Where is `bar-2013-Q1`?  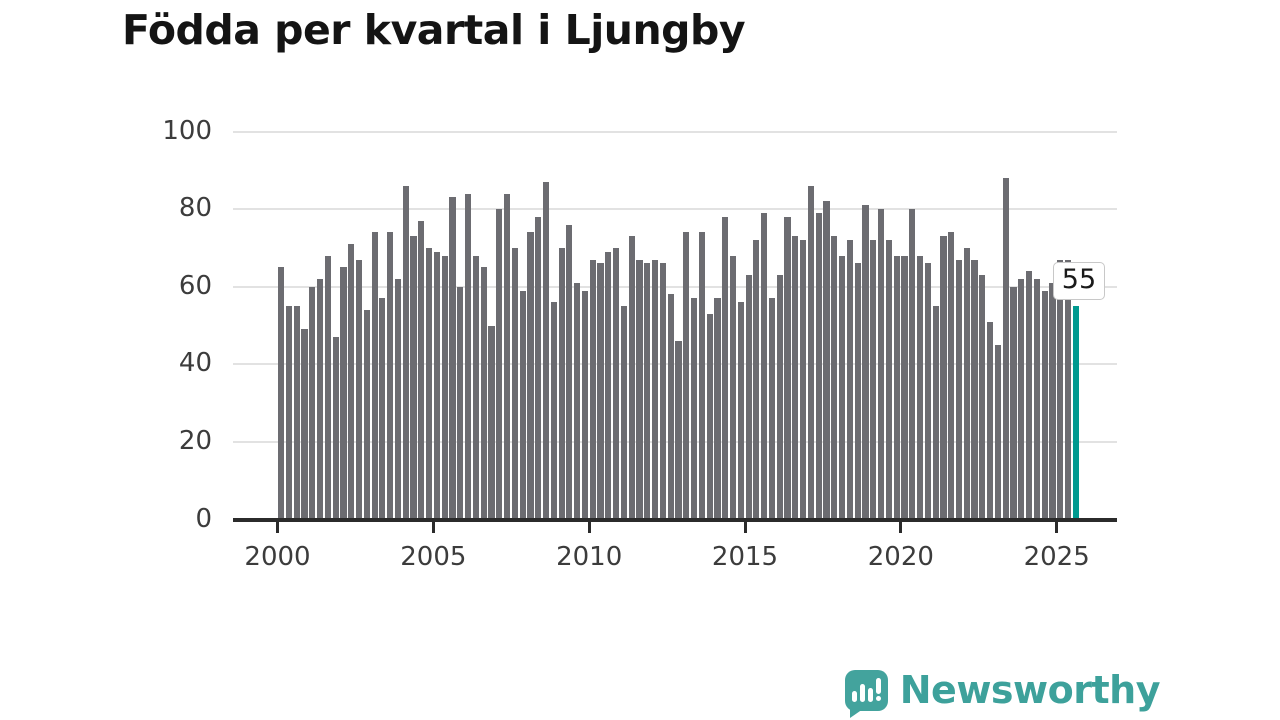
bar-2013-Q1 is located at coordinates (686, 376).